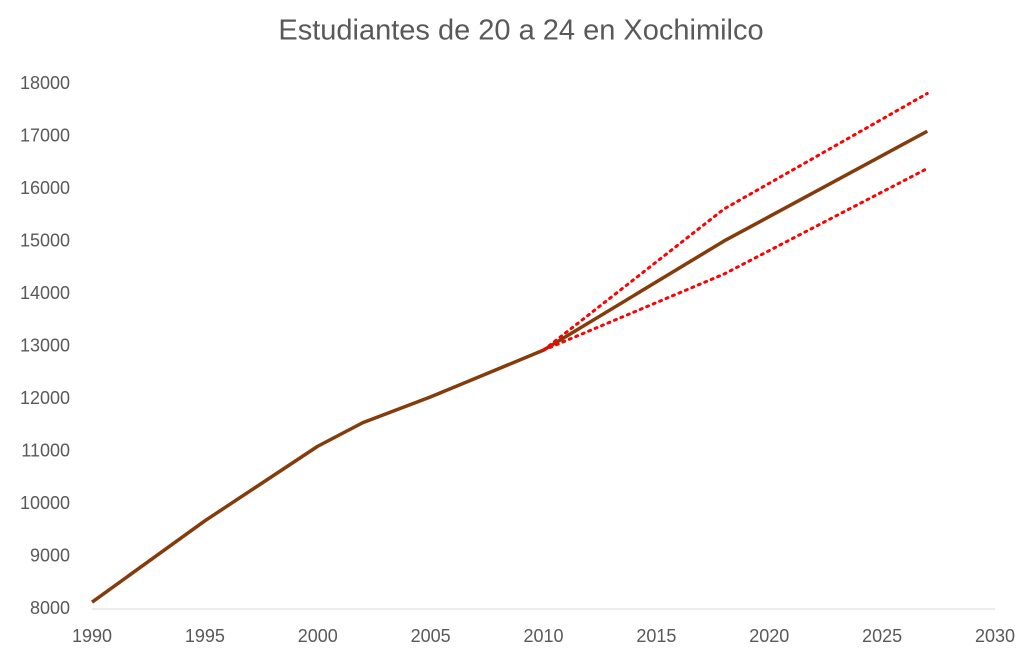 The image size is (1023, 651). Describe the element at coordinates (882, 636) in the screenshot. I see `x-tick-label: 2025` at that location.